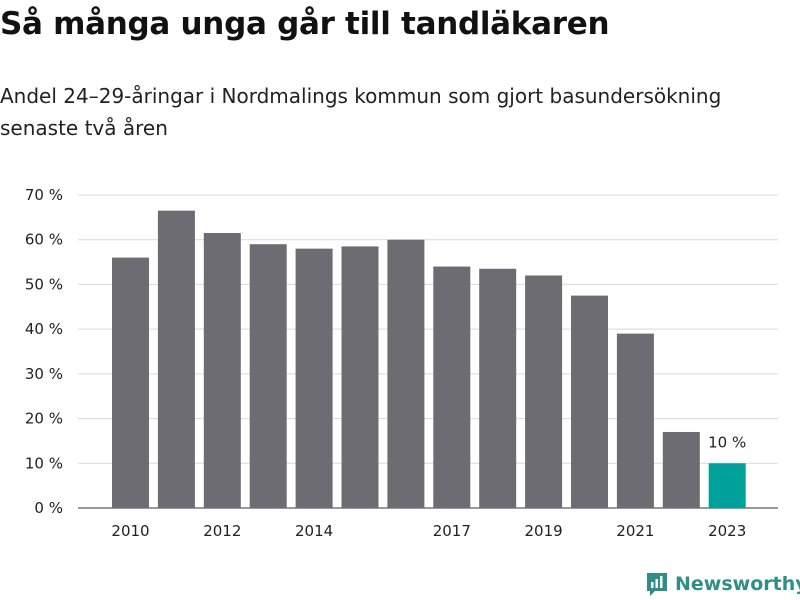  Describe the element at coordinates (176, 359) in the screenshot. I see `bar-2011` at that location.